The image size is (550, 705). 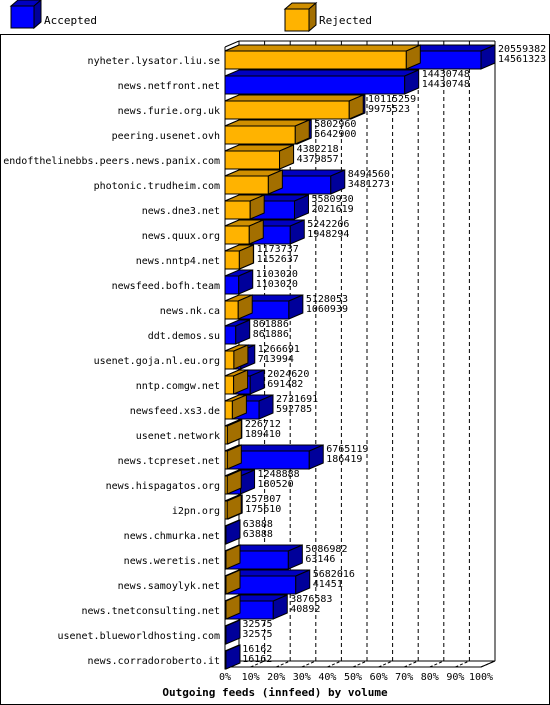 I want to click on value-label-rejected: 14430748, so click(x=446, y=84).